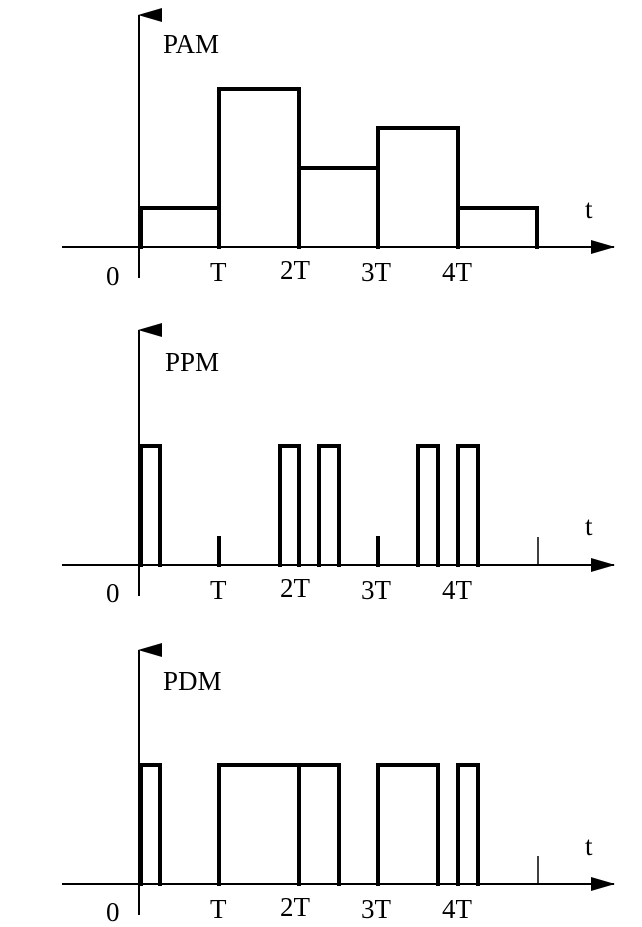 The image size is (642, 927). I want to click on ppm-origin-label: 0, so click(113, 593).